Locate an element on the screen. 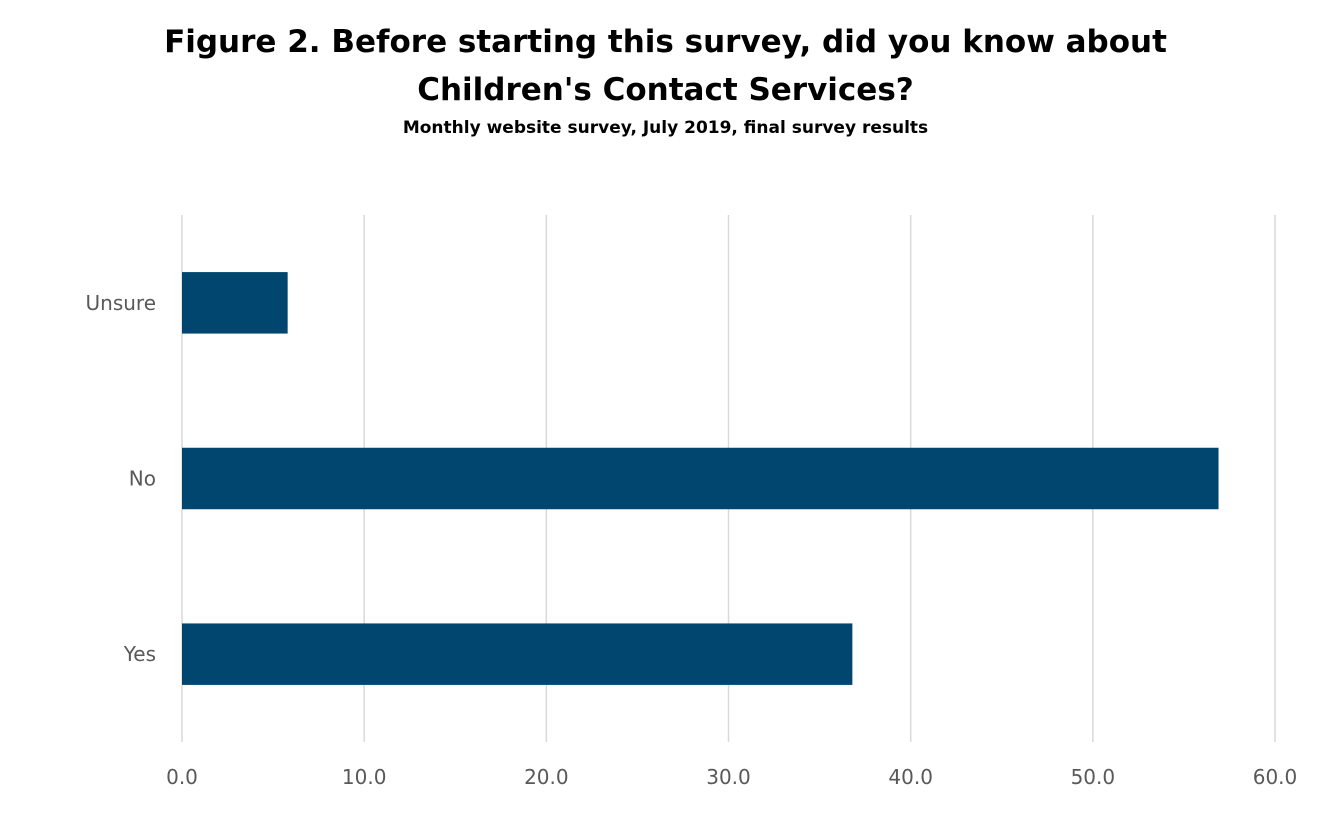  bar-no is located at coordinates (700, 478).